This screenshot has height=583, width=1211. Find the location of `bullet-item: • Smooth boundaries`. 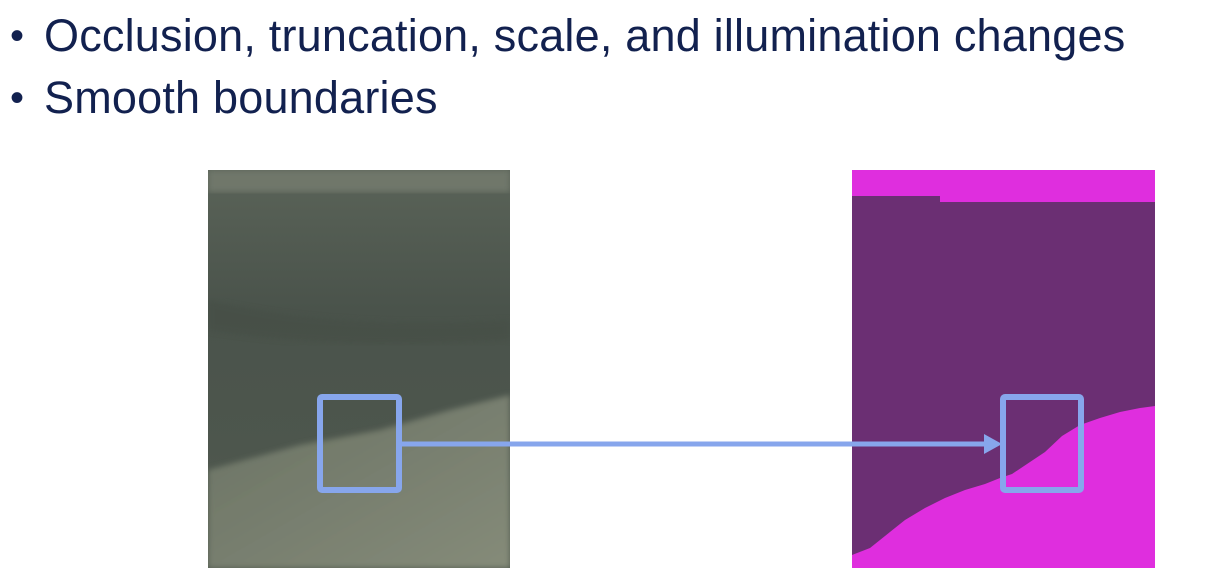

bullet-item: • Smooth boundaries is located at coordinates (224, 98).